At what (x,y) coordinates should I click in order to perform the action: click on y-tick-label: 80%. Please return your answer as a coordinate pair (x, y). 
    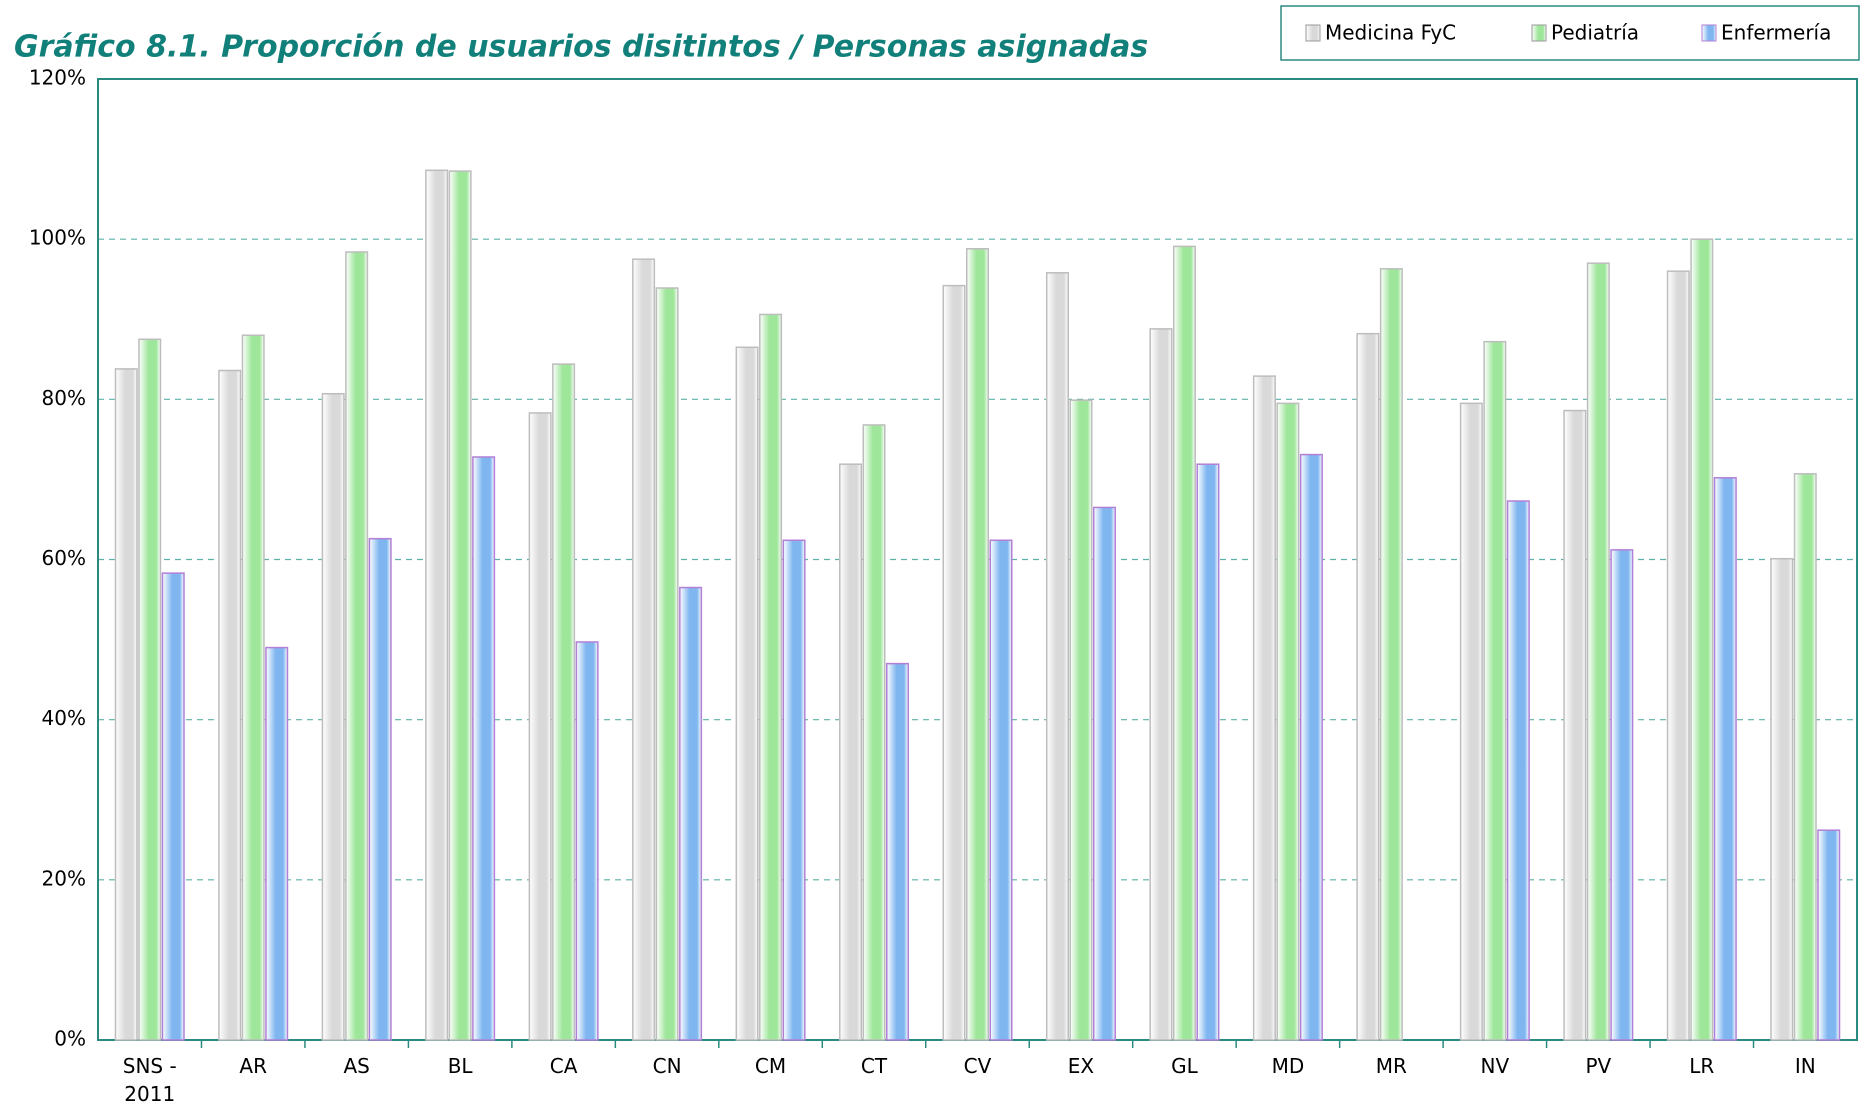
    Looking at the image, I should click on (64, 398).